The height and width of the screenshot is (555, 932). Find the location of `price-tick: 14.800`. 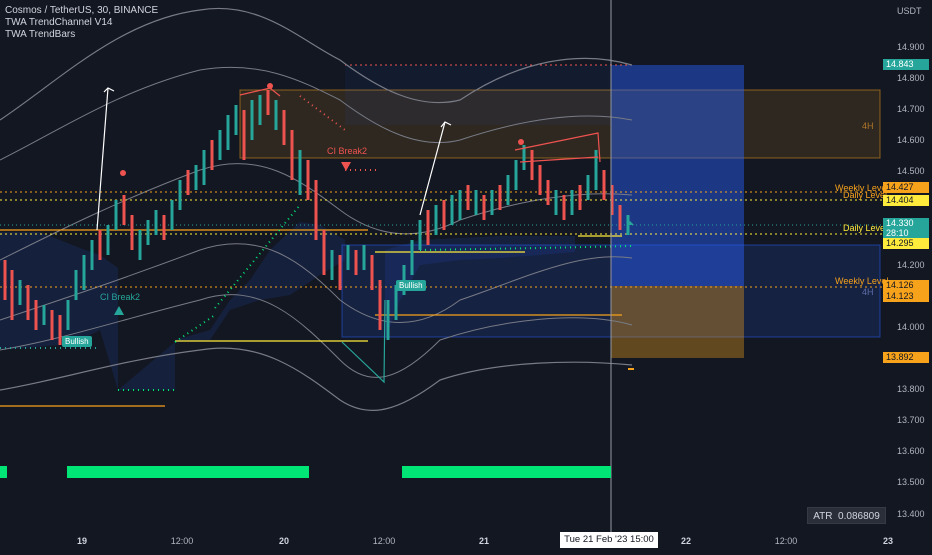

price-tick: 14.800 is located at coordinates (911, 78).